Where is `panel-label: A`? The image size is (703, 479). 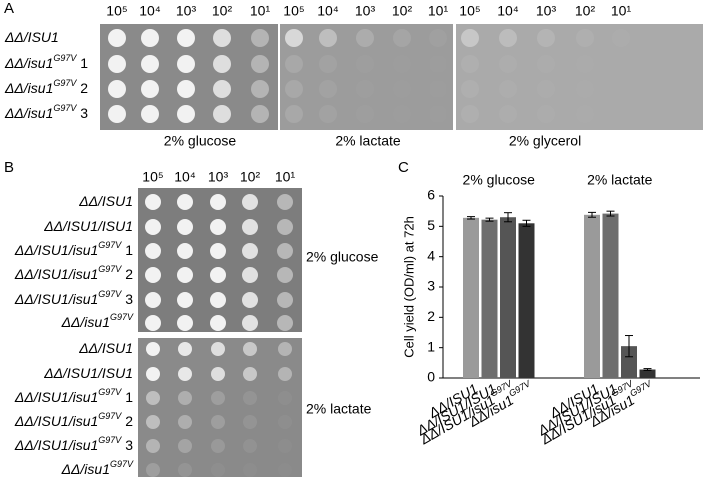
panel-label: A is located at coordinates (9, 8).